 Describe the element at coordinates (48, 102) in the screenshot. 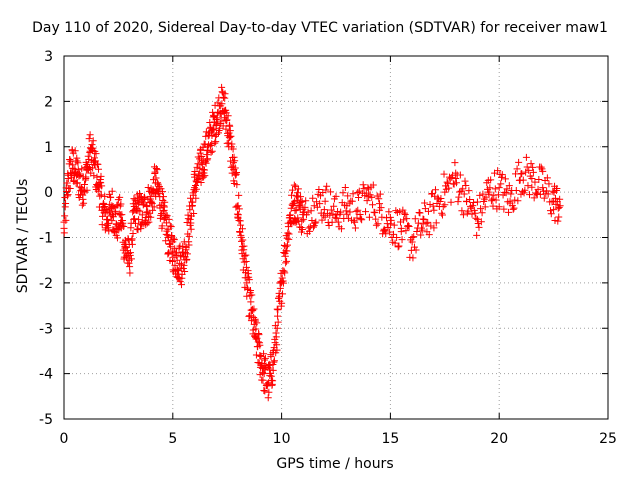

I see `y-tick-label: 2` at that location.